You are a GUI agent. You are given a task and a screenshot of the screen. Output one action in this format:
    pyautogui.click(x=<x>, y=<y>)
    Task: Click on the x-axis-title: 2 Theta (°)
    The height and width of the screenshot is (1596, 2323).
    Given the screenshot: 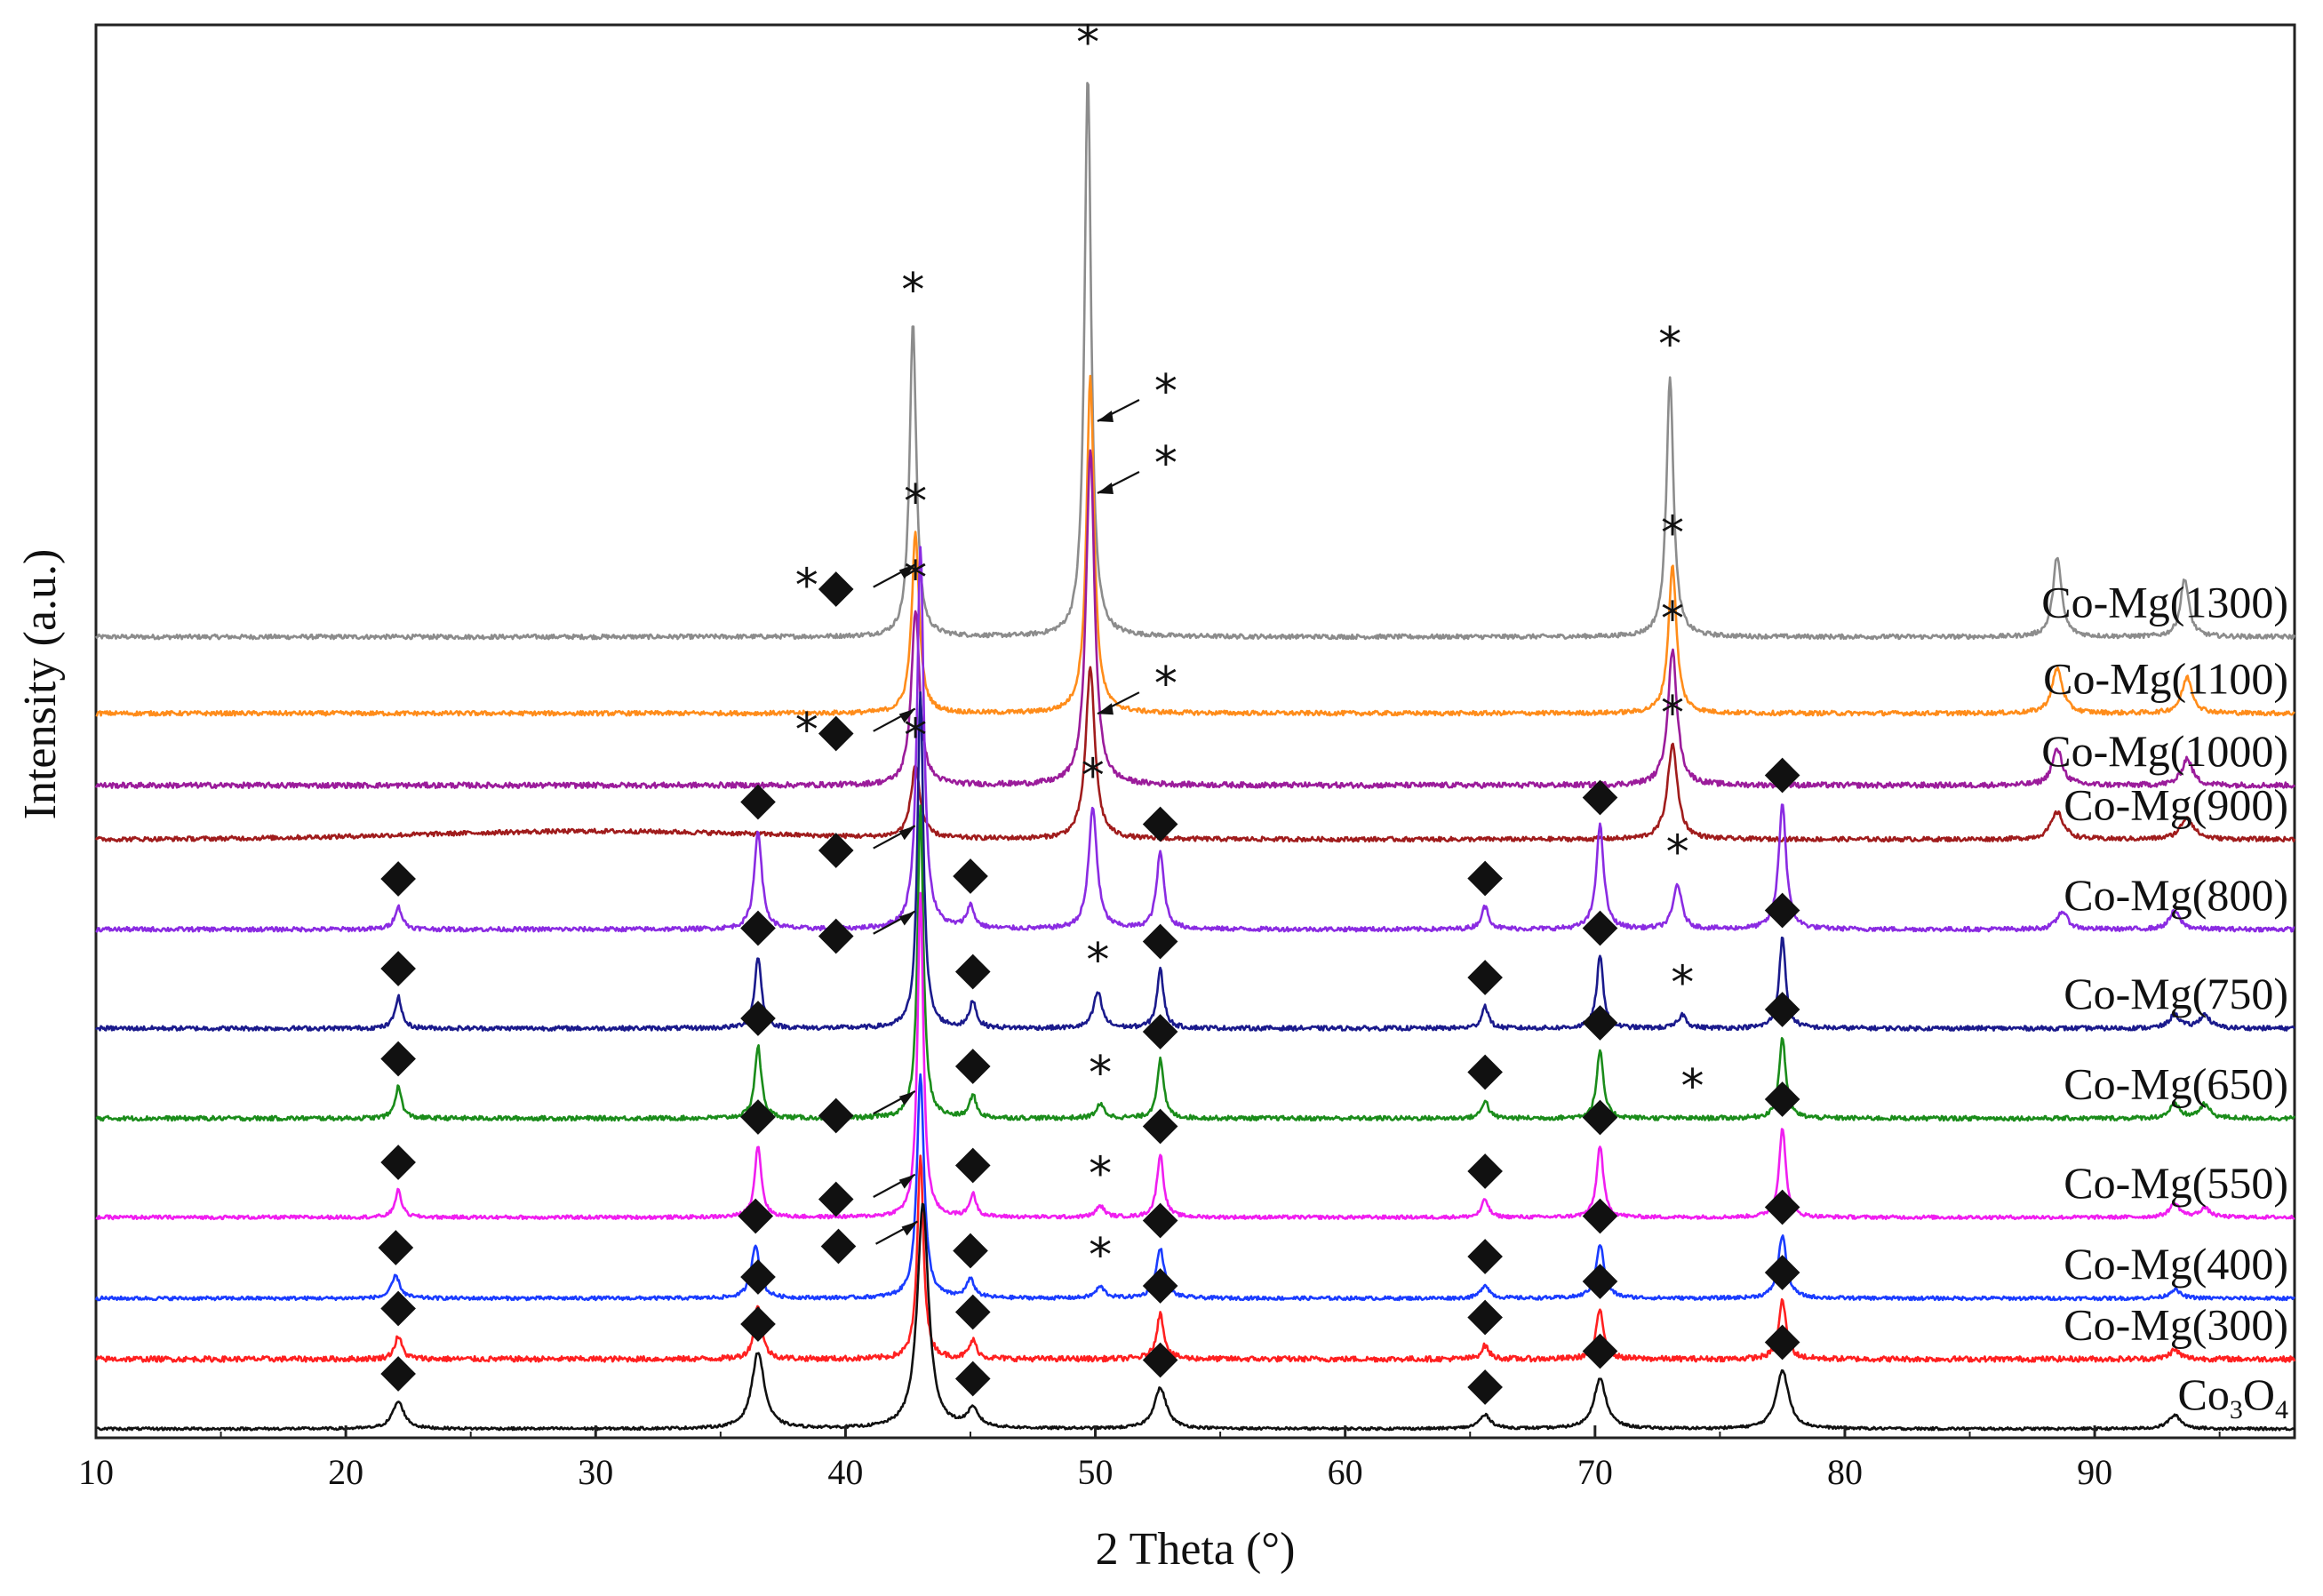 What is the action you would take?
    pyautogui.click(x=1196, y=1550)
    